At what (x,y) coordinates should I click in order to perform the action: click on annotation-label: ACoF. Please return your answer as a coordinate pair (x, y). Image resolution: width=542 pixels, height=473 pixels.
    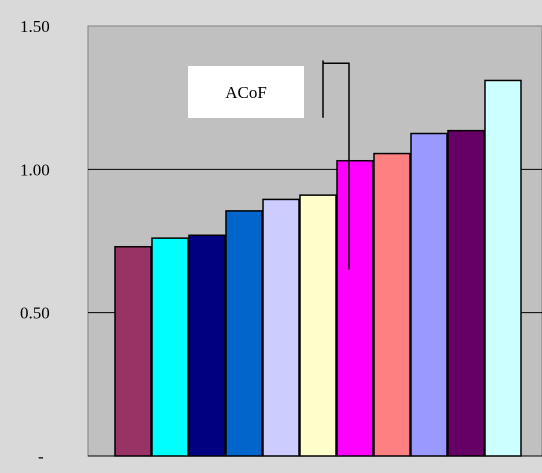
    Looking at the image, I should click on (246, 92).